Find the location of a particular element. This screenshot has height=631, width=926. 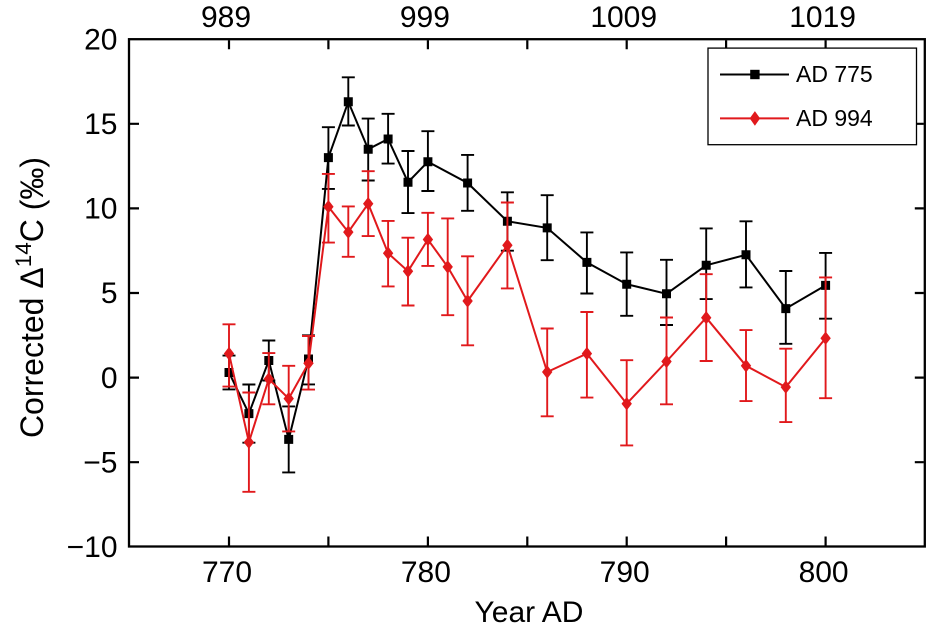

svg-text: 780 is located at coordinates (426, 572).